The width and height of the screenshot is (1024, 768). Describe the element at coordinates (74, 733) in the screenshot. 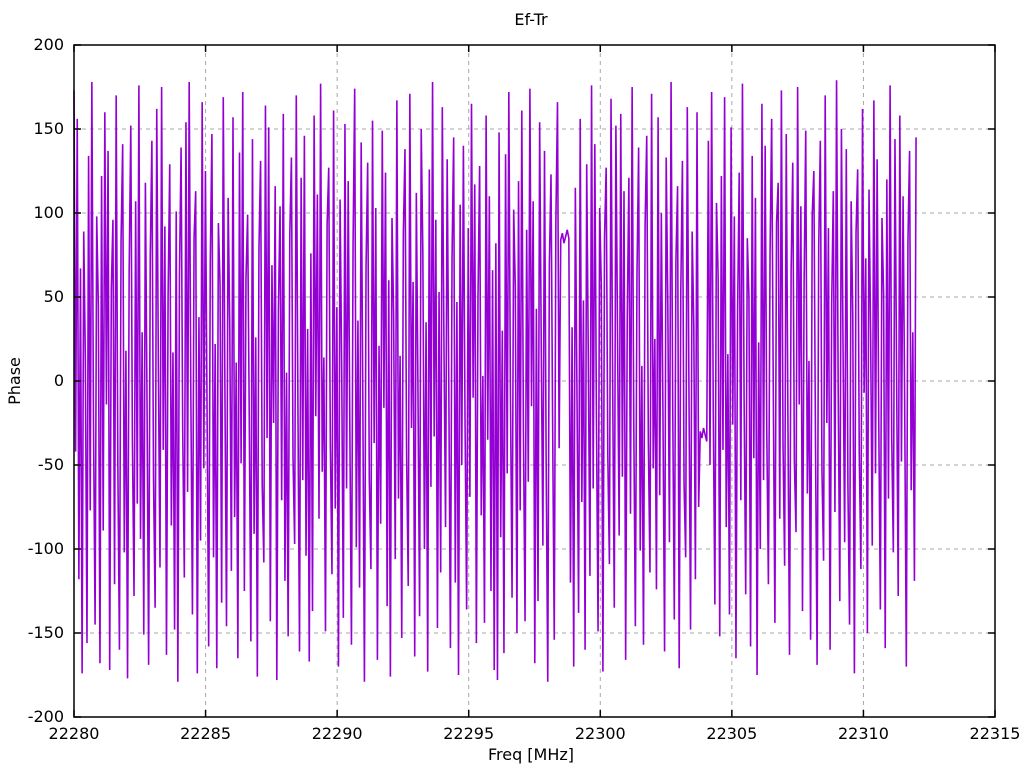

I see `x-tick-label: 22280` at that location.